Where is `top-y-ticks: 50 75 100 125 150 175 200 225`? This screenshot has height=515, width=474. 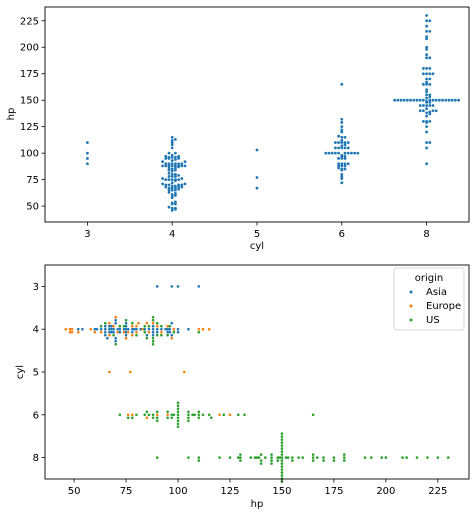
top-y-ticks: 50 75 100 125 150 175 200 225 is located at coordinates (32, 114).